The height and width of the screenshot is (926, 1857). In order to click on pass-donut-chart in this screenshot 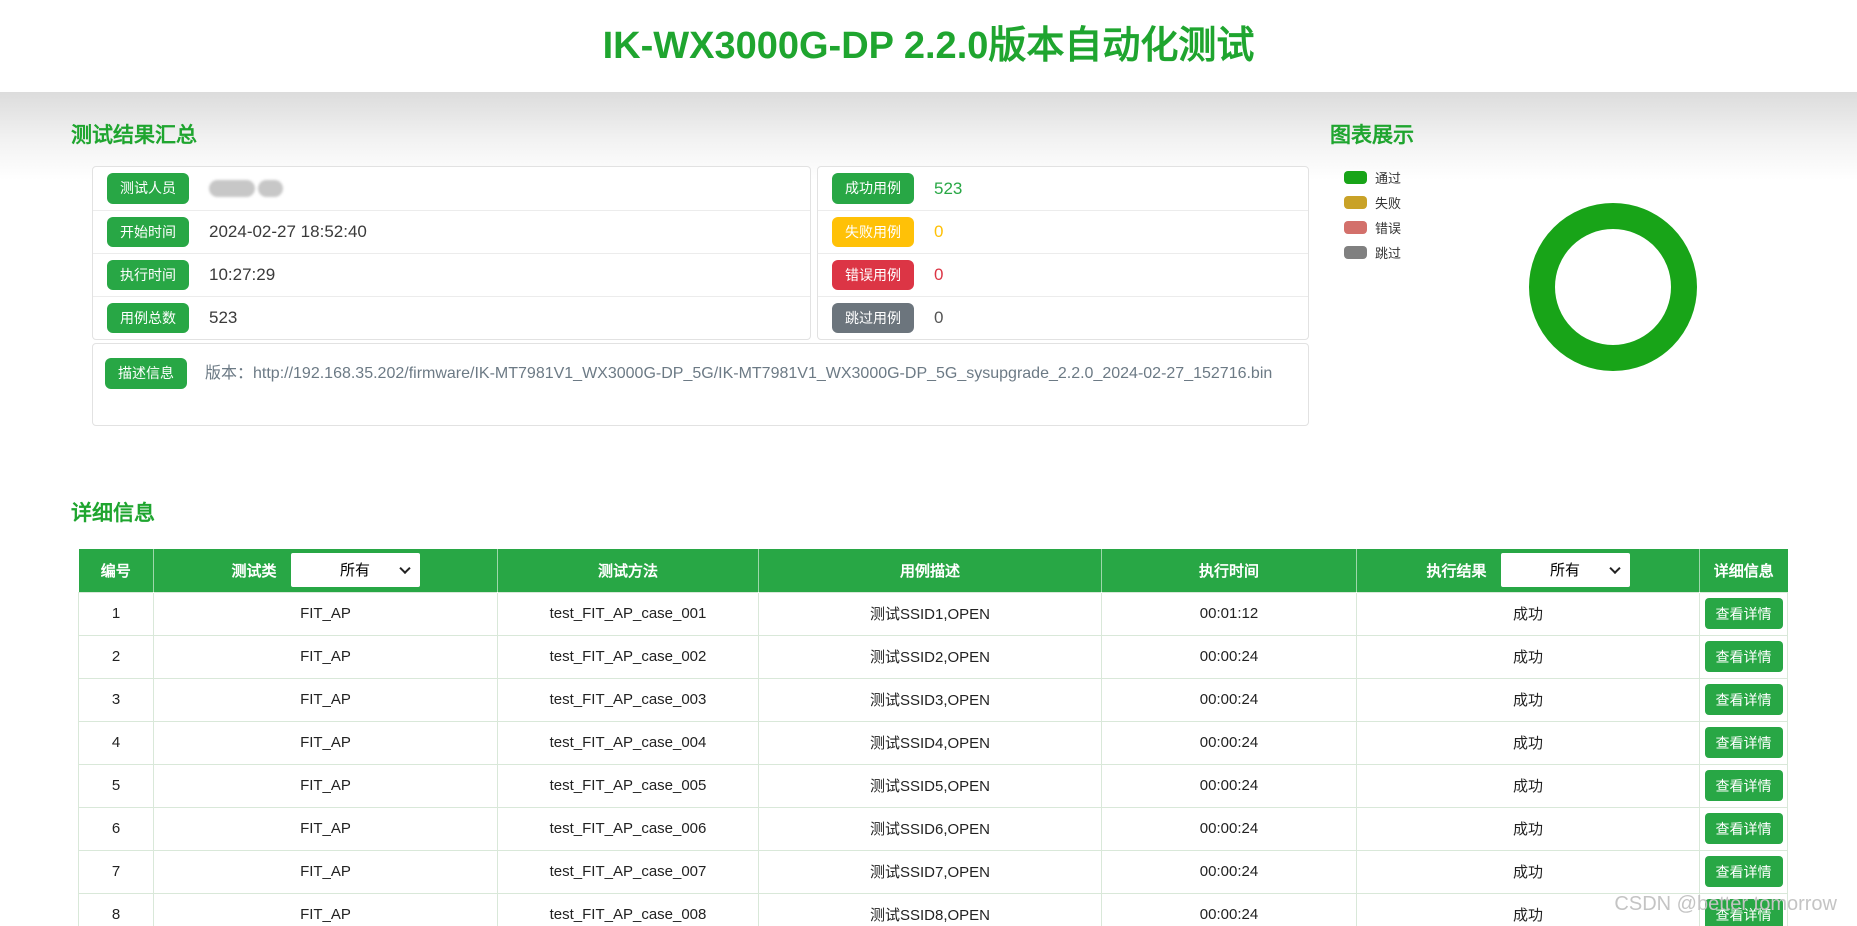, I will do `click(1613, 287)`.